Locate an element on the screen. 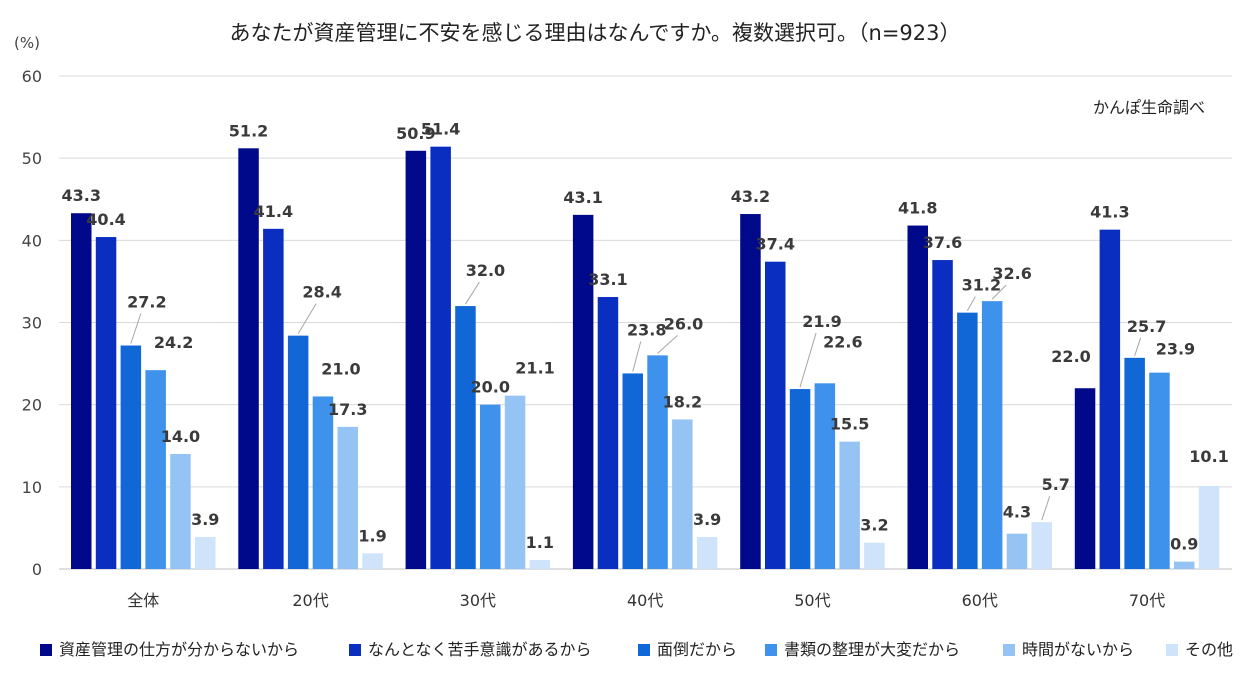 This screenshot has height=687, width=1258. data-label: 21.9 is located at coordinates (821, 321).